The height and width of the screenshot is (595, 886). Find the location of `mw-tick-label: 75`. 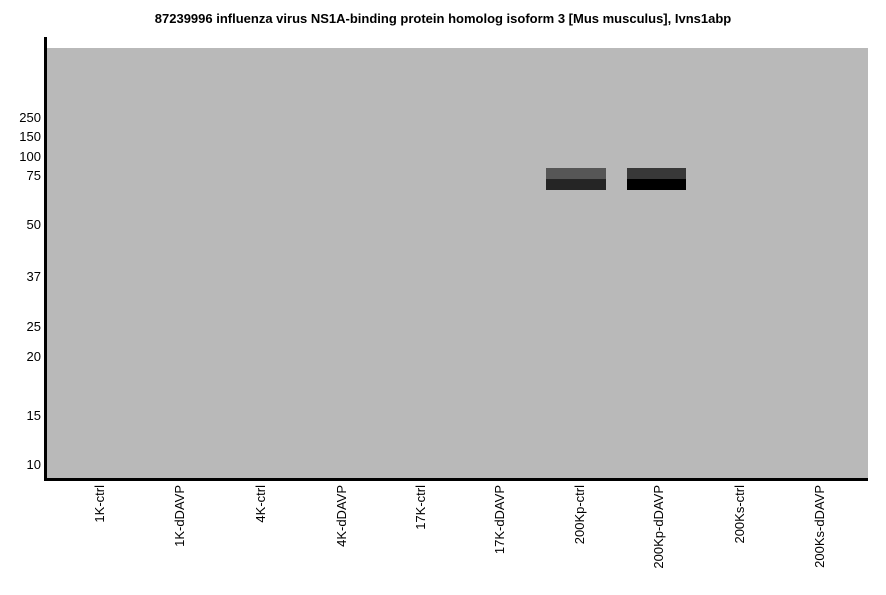

mw-tick-label: 75 is located at coordinates (33, 175).